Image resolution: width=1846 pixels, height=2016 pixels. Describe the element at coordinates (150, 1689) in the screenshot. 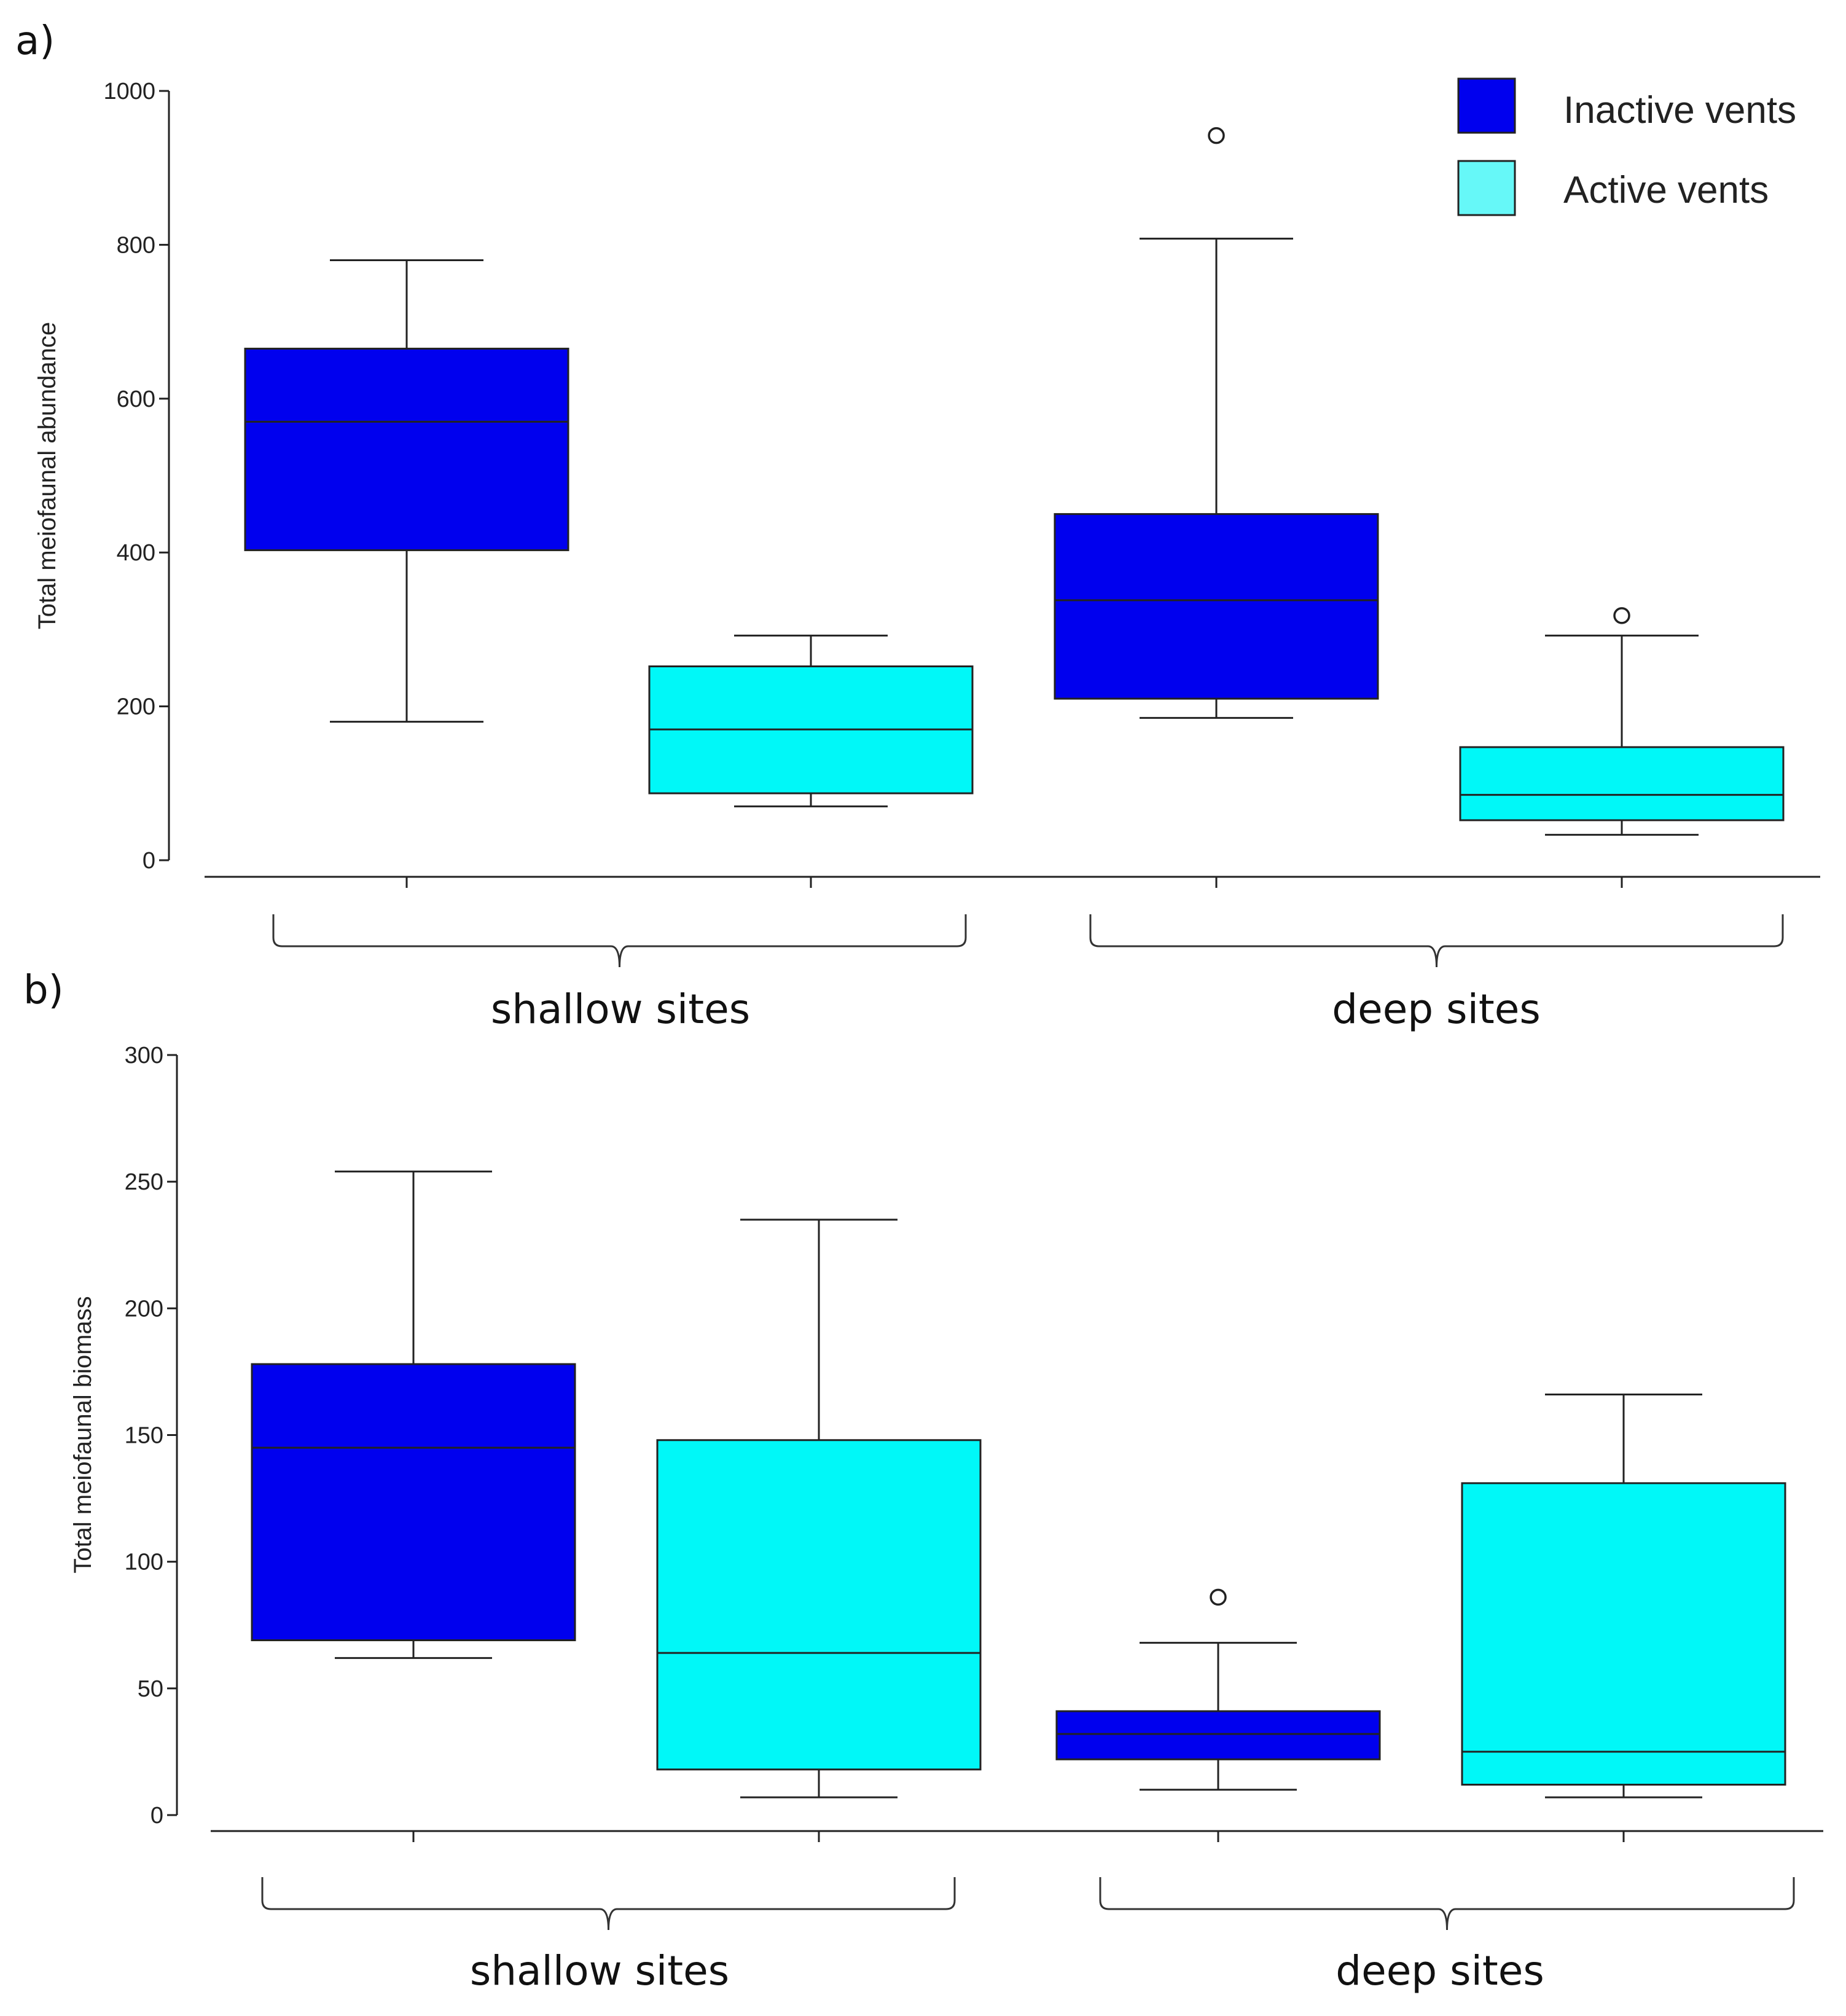

I see `y-tick-label: 50` at that location.